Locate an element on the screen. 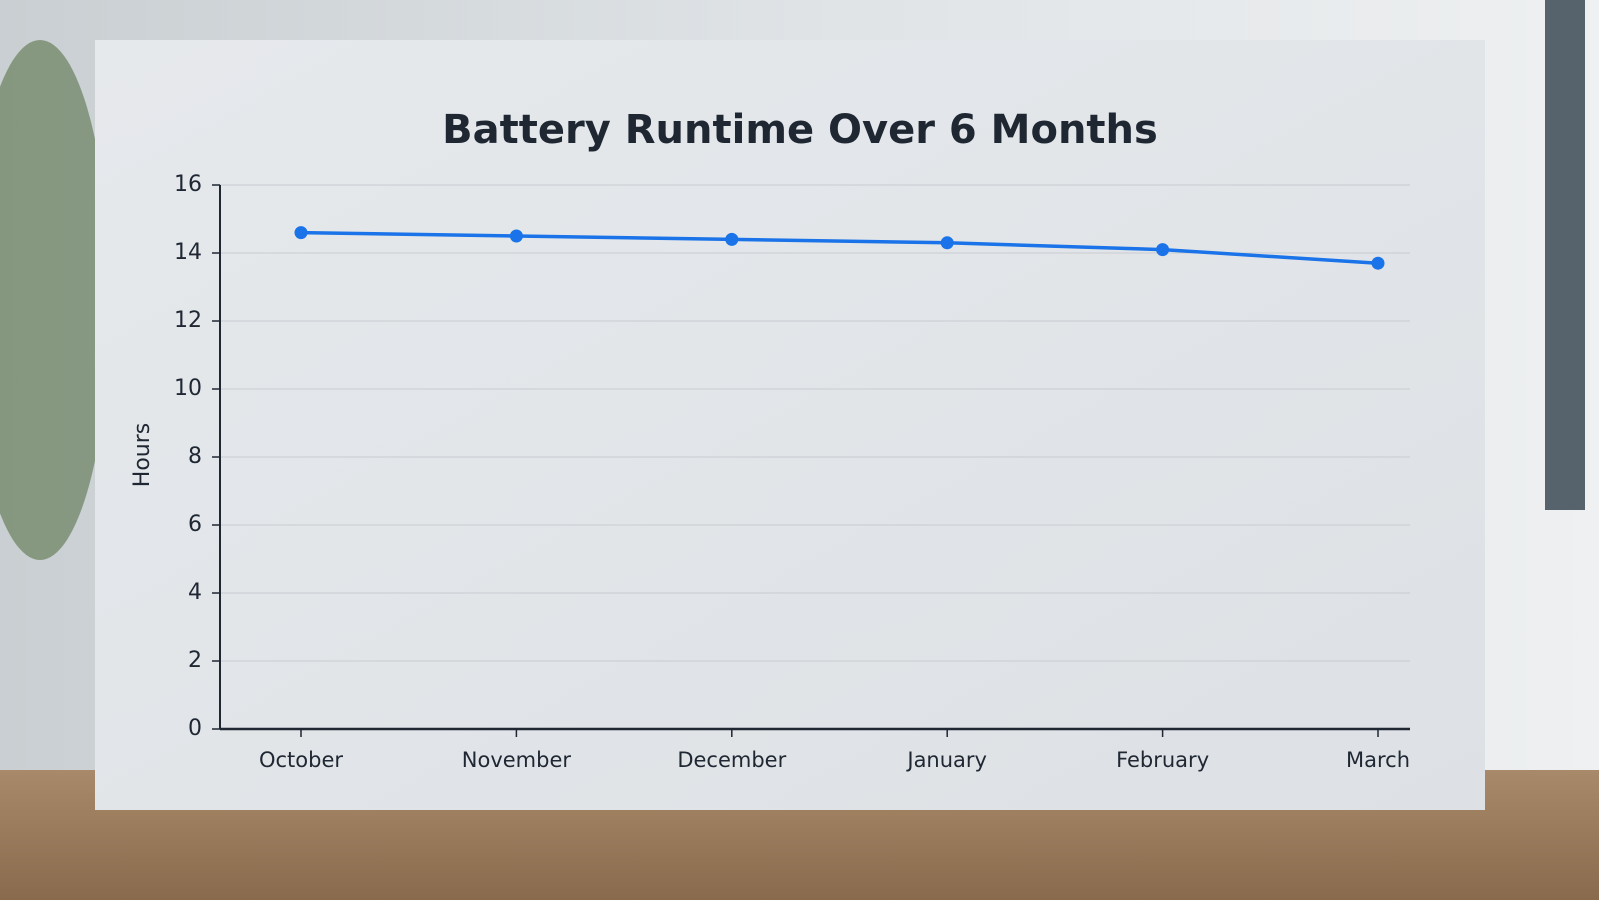  y-tick-label: 12 is located at coordinates (188, 320).